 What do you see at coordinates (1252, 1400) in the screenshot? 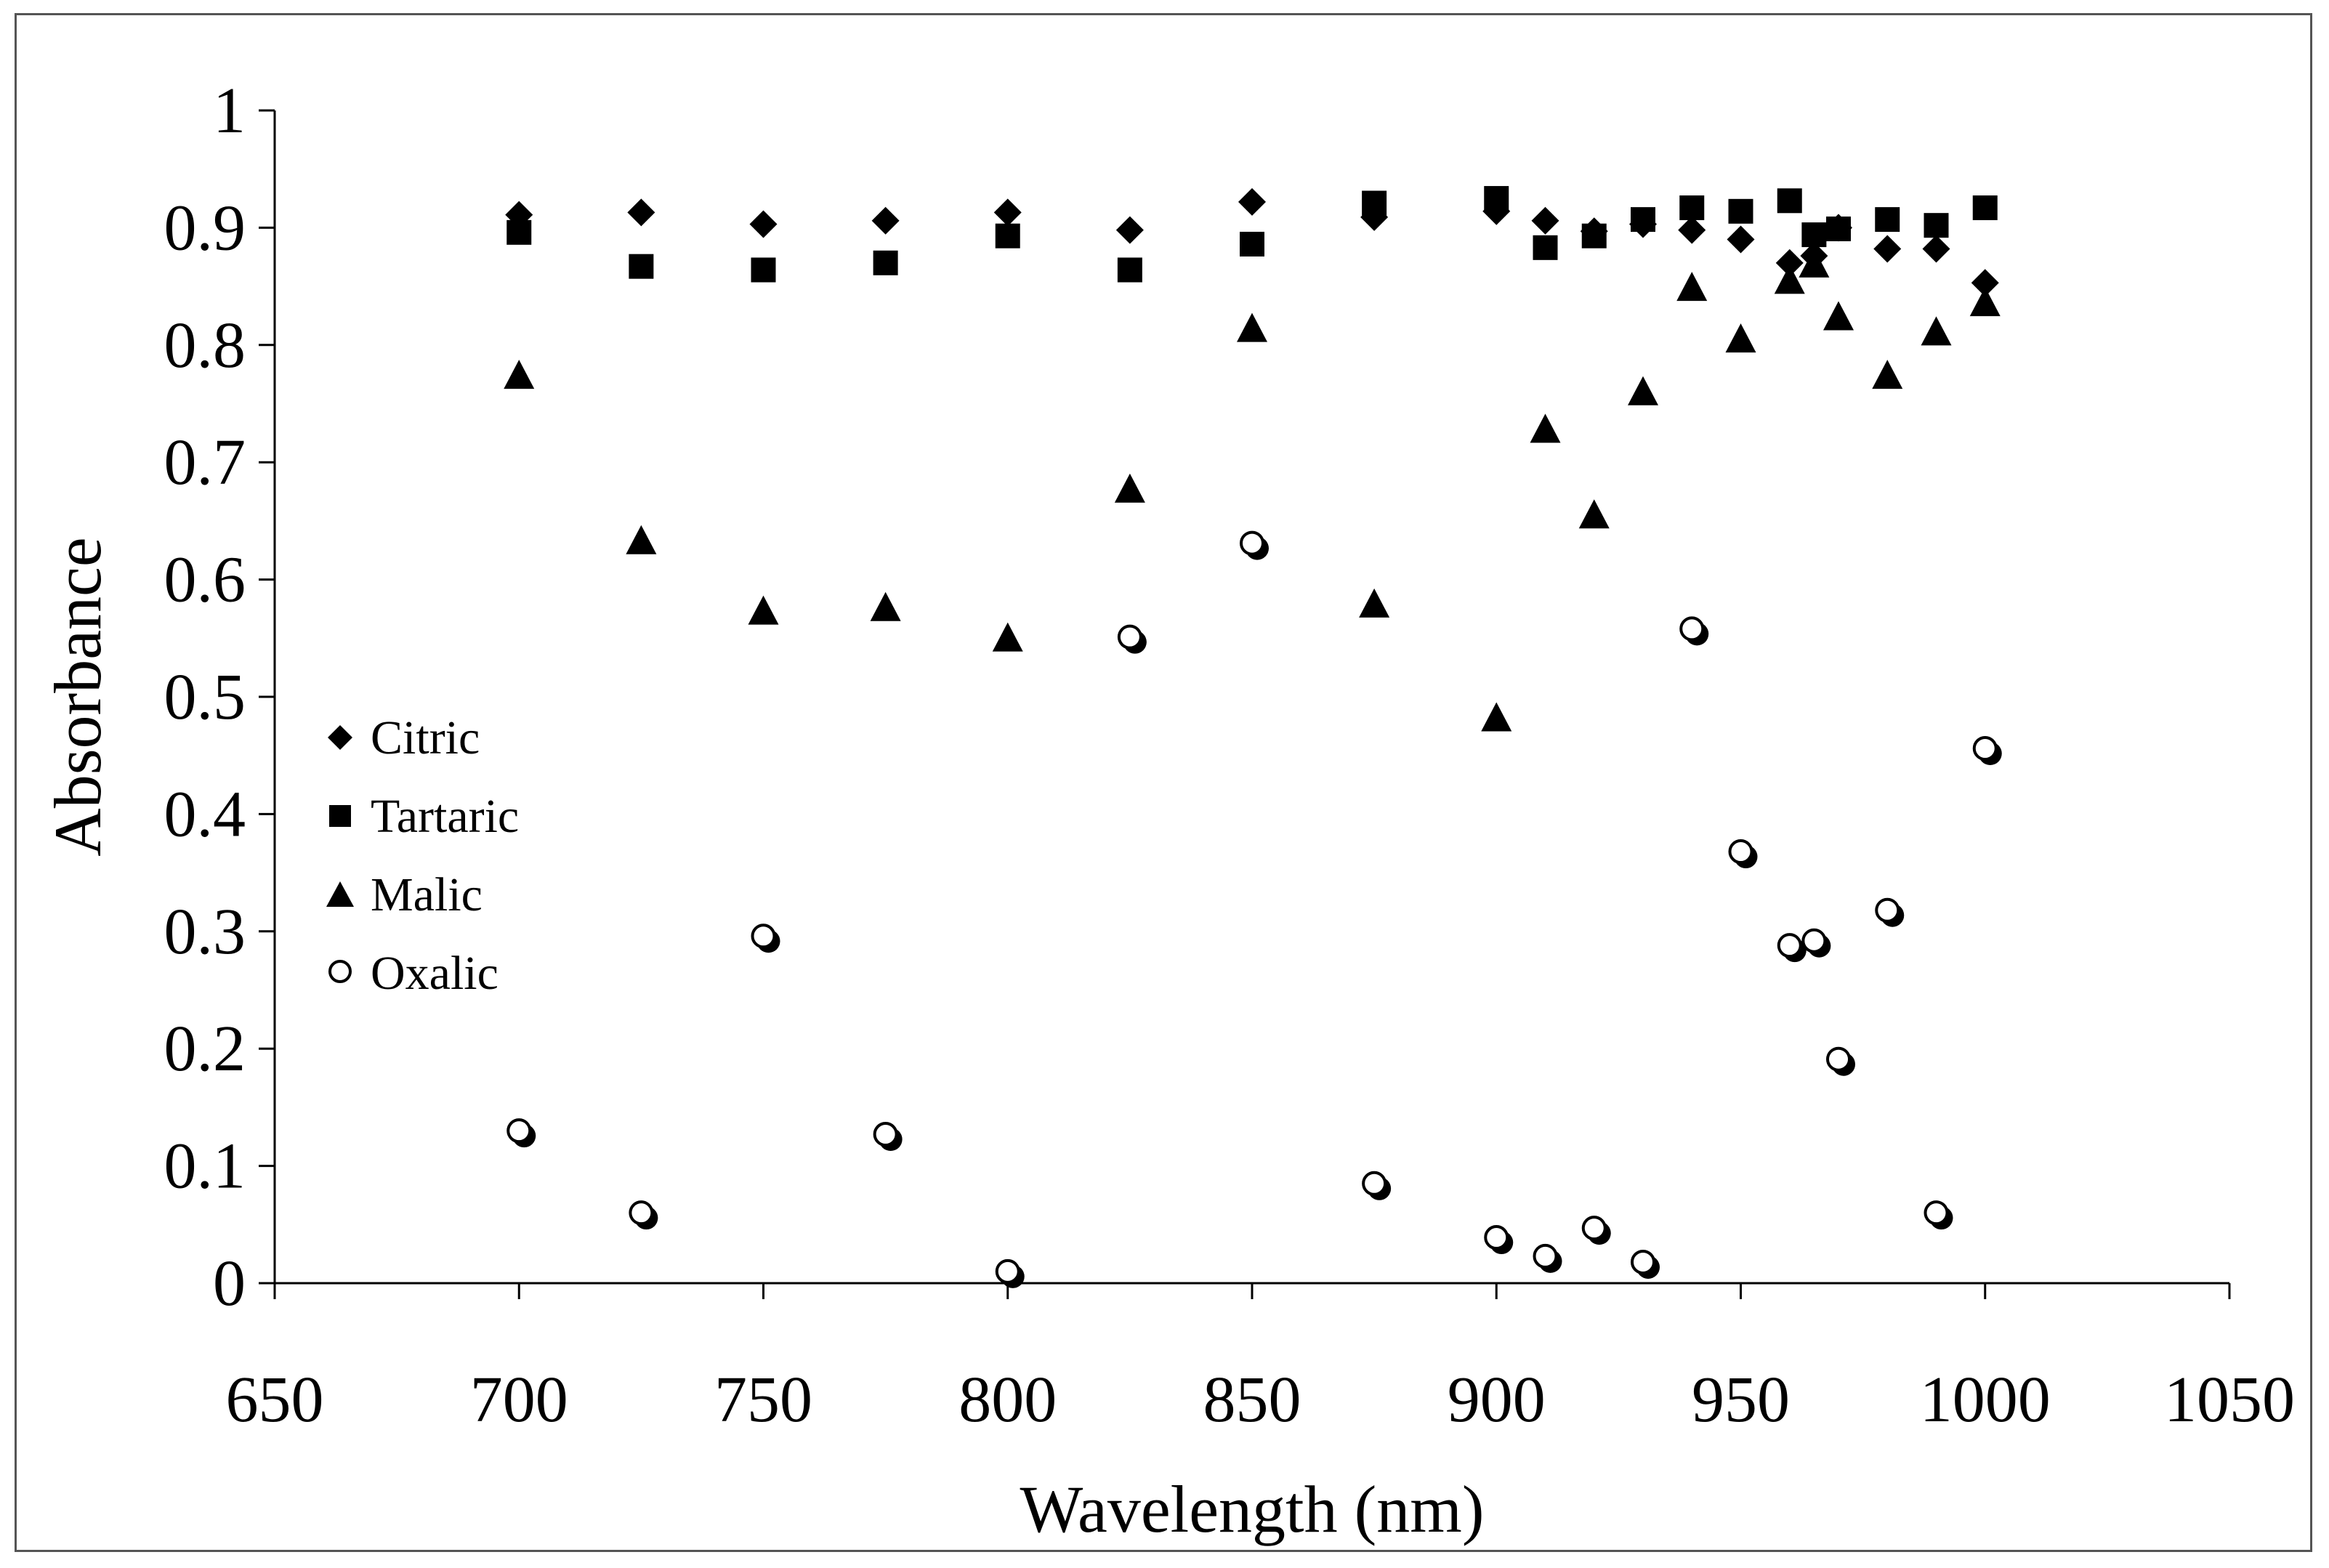
I see `x-tick-label: 850` at bounding box center [1252, 1400].